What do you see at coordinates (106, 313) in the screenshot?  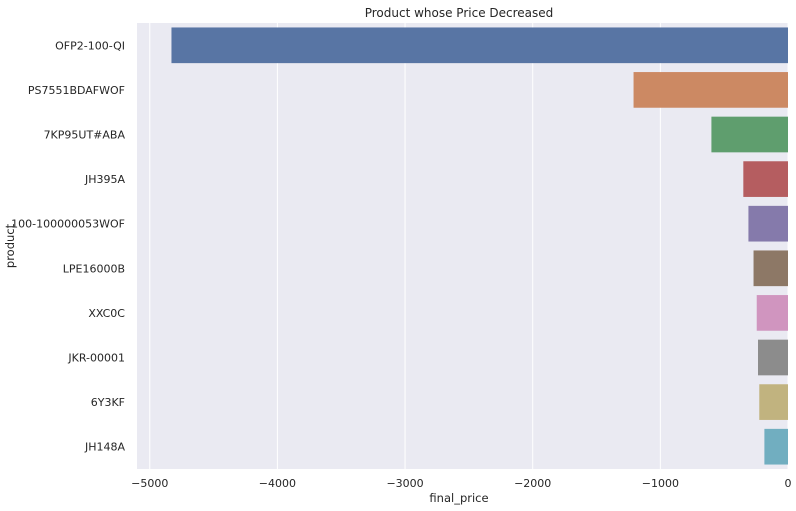 I see `y-tick-label: XXC0C` at bounding box center [106, 313].